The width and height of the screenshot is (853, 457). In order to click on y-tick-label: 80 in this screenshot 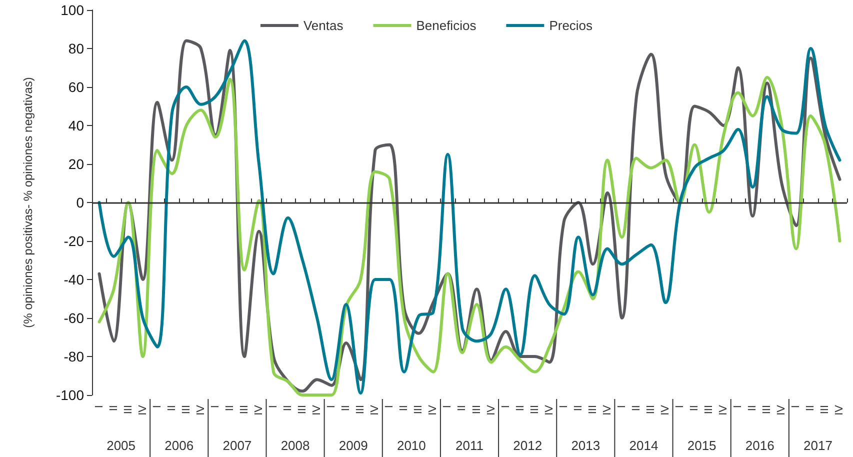, I will do `click(76, 48)`.